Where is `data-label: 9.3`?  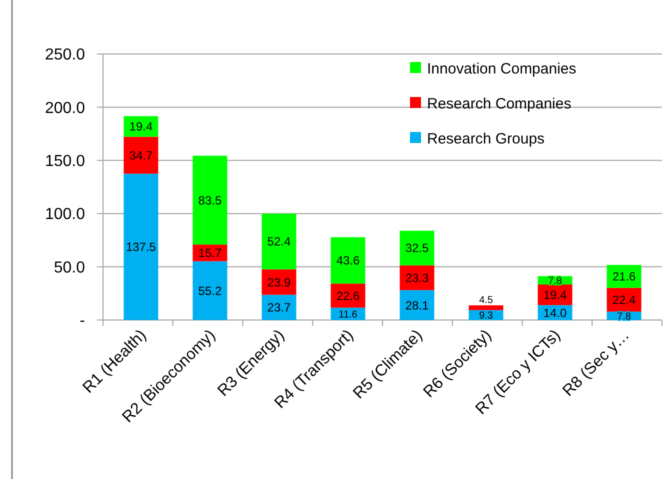
data-label: 9.3 is located at coordinates (486, 316).